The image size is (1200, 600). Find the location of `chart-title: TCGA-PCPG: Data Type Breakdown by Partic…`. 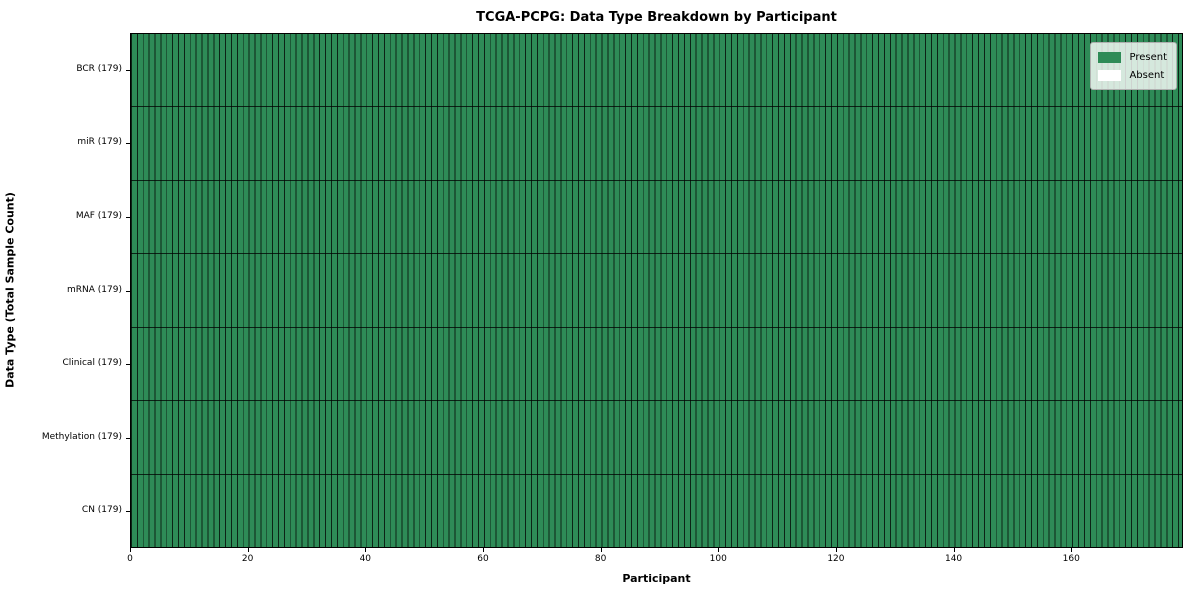

chart-title: TCGA-PCPG: Data Type Breakdown by Partic… is located at coordinates (656, 17).